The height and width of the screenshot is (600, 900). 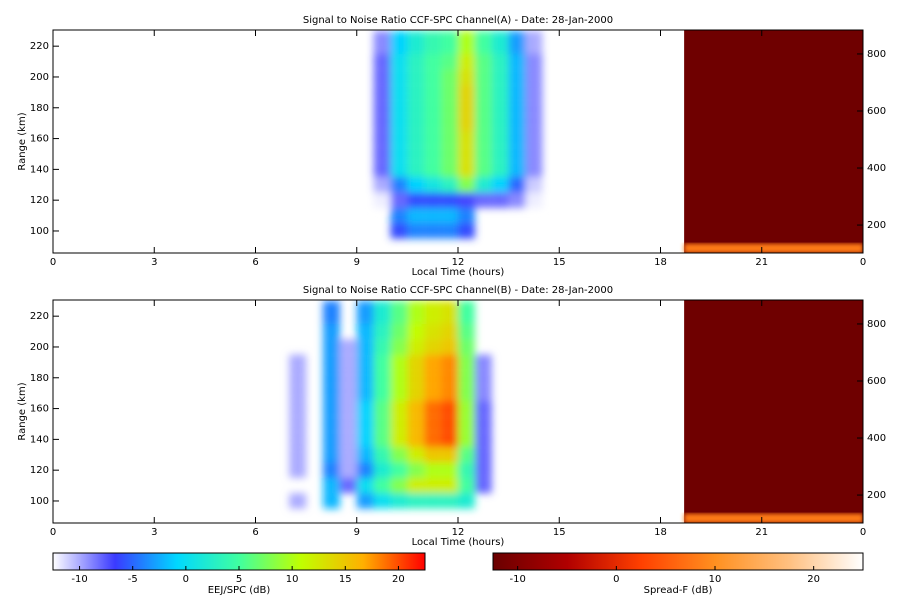 I want to click on y-tick-label: 100, so click(x=39, y=231).